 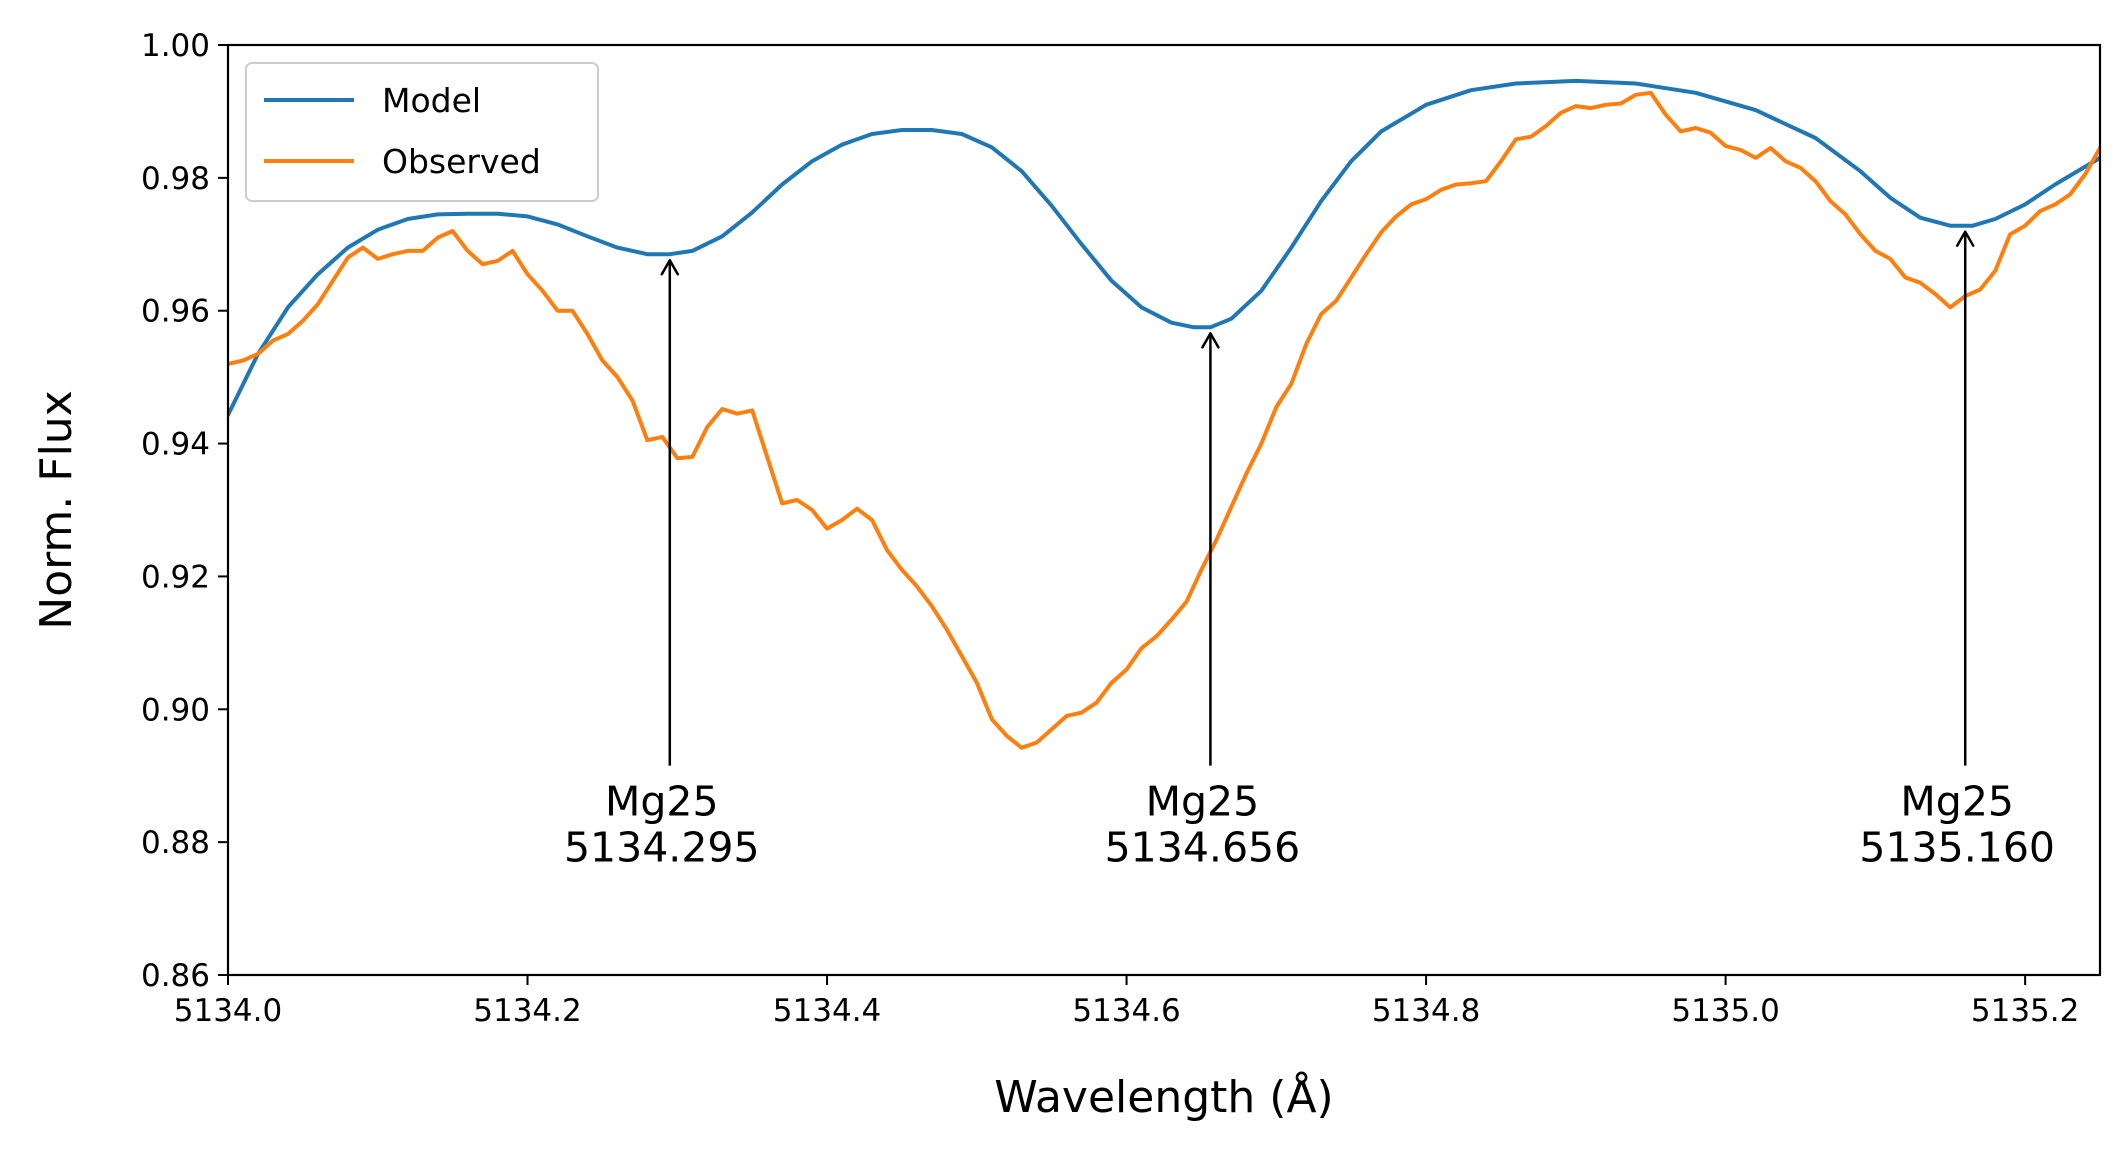 What do you see at coordinates (1957, 848) in the screenshot?
I see `annotation-wavelength-label: 5135.160` at bounding box center [1957, 848].